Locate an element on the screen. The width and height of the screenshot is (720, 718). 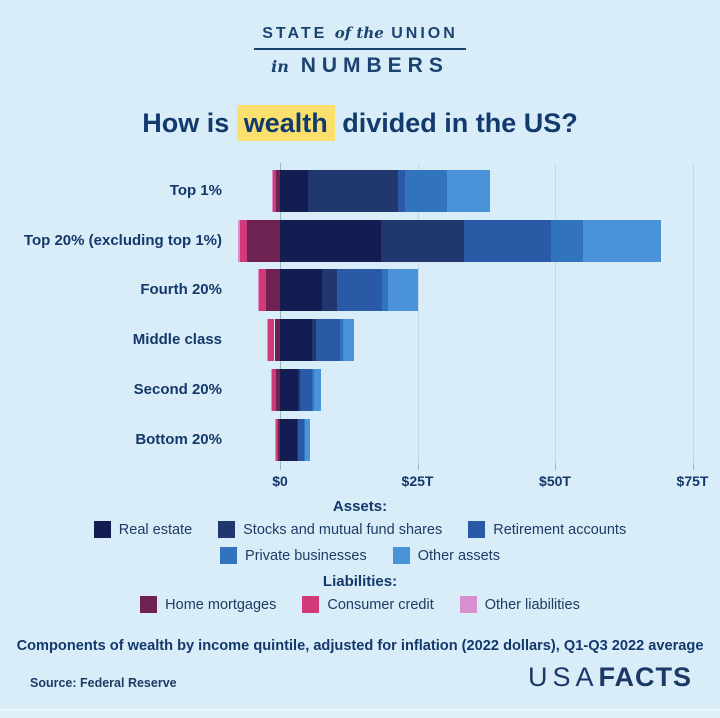
bottom-edge-divider is located at coordinates (360, 713).